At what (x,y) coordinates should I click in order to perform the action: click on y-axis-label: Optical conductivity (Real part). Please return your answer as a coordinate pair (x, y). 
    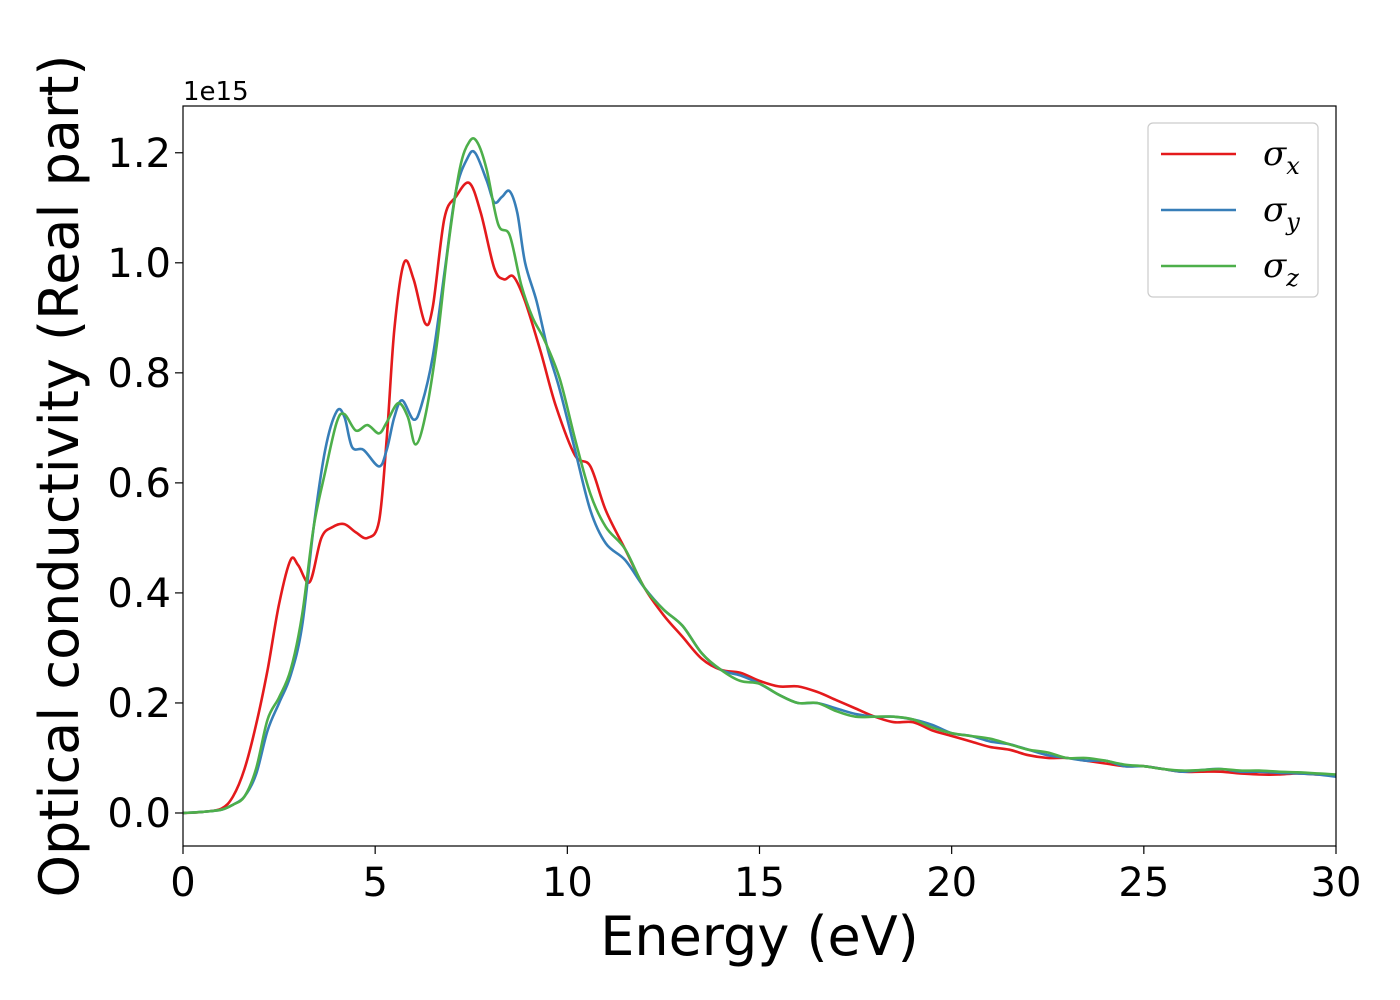
    Looking at the image, I should click on (59, 476).